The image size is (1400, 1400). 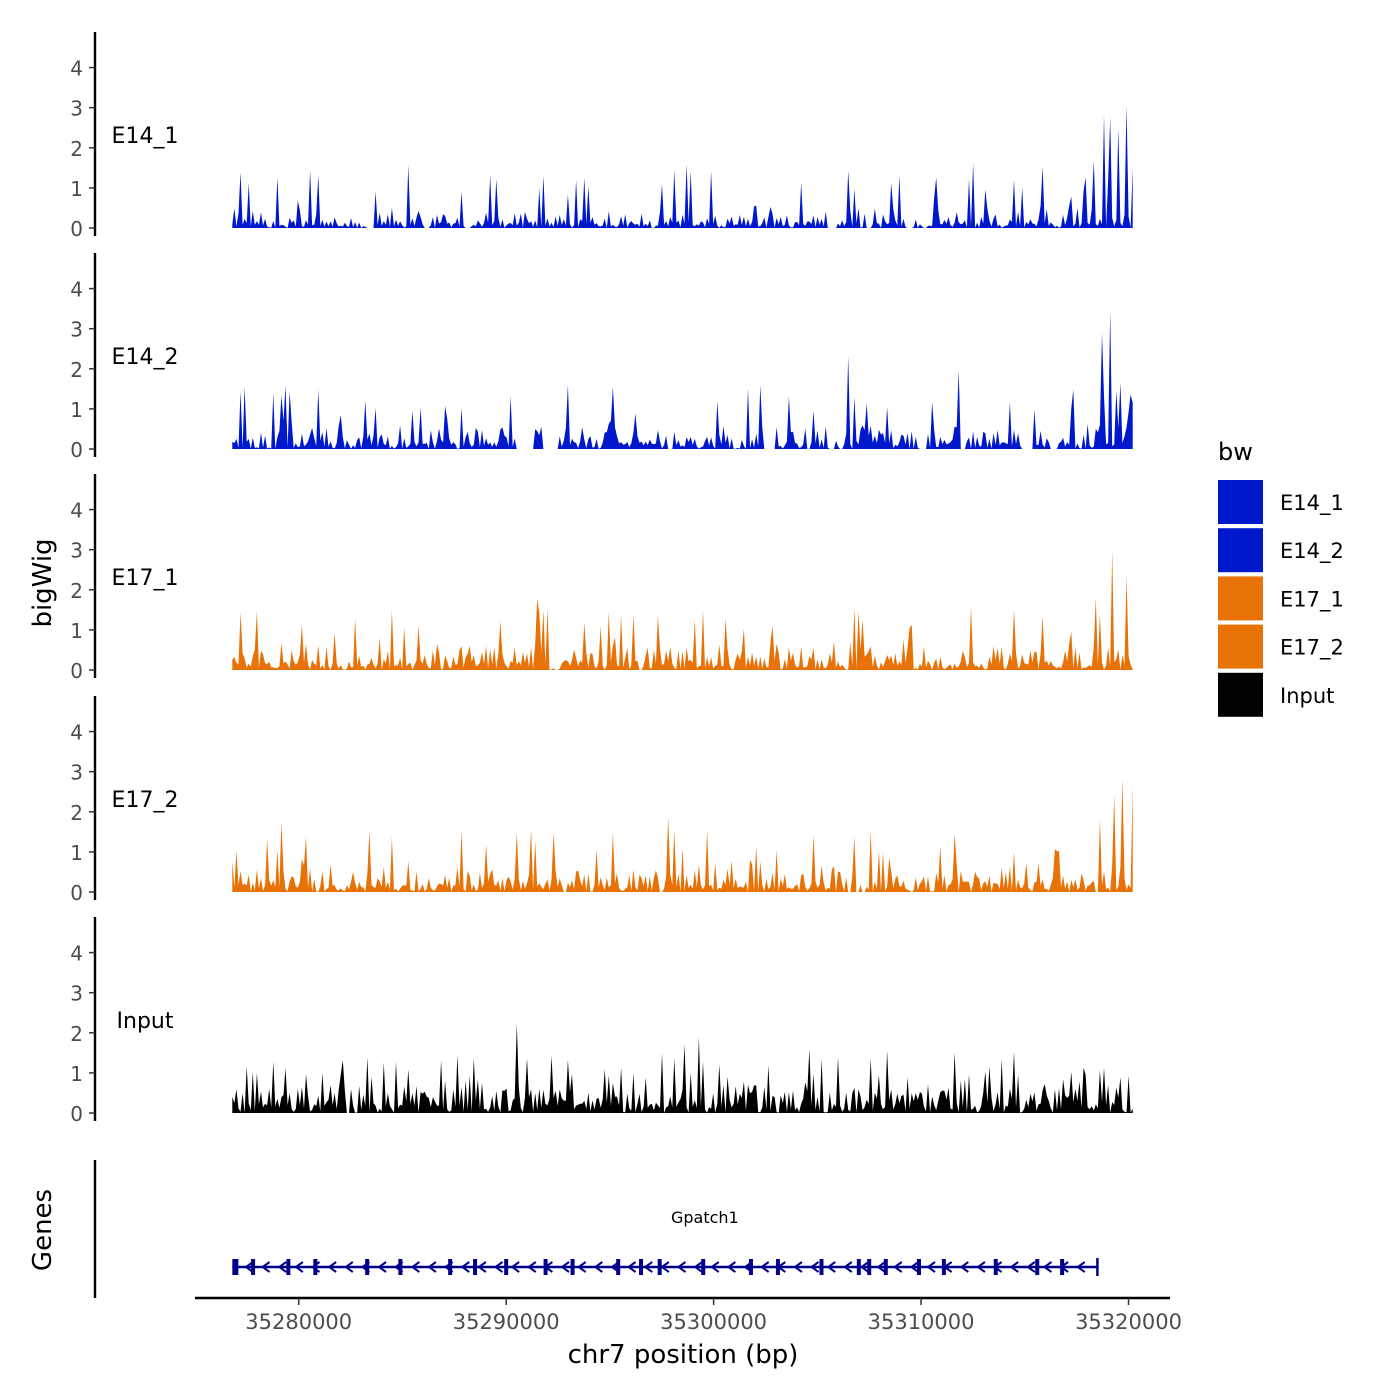 What do you see at coordinates (1128, 1322) in the screenshot?
I see `x-tick-label: 35320000` at bounding box center [1128, 1322].